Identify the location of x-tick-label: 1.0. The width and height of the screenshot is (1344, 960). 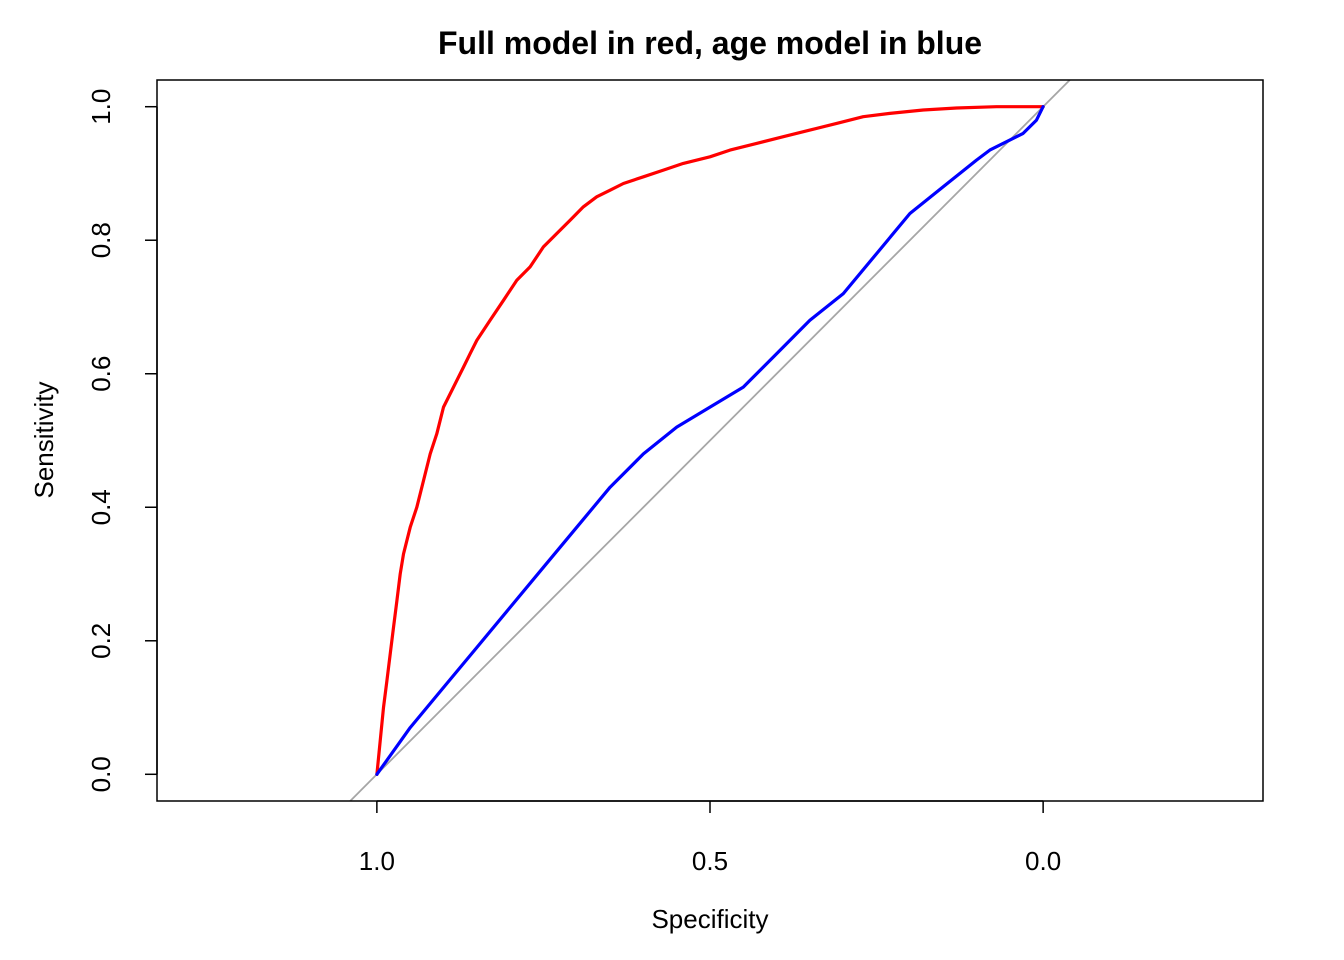
(377, 861).